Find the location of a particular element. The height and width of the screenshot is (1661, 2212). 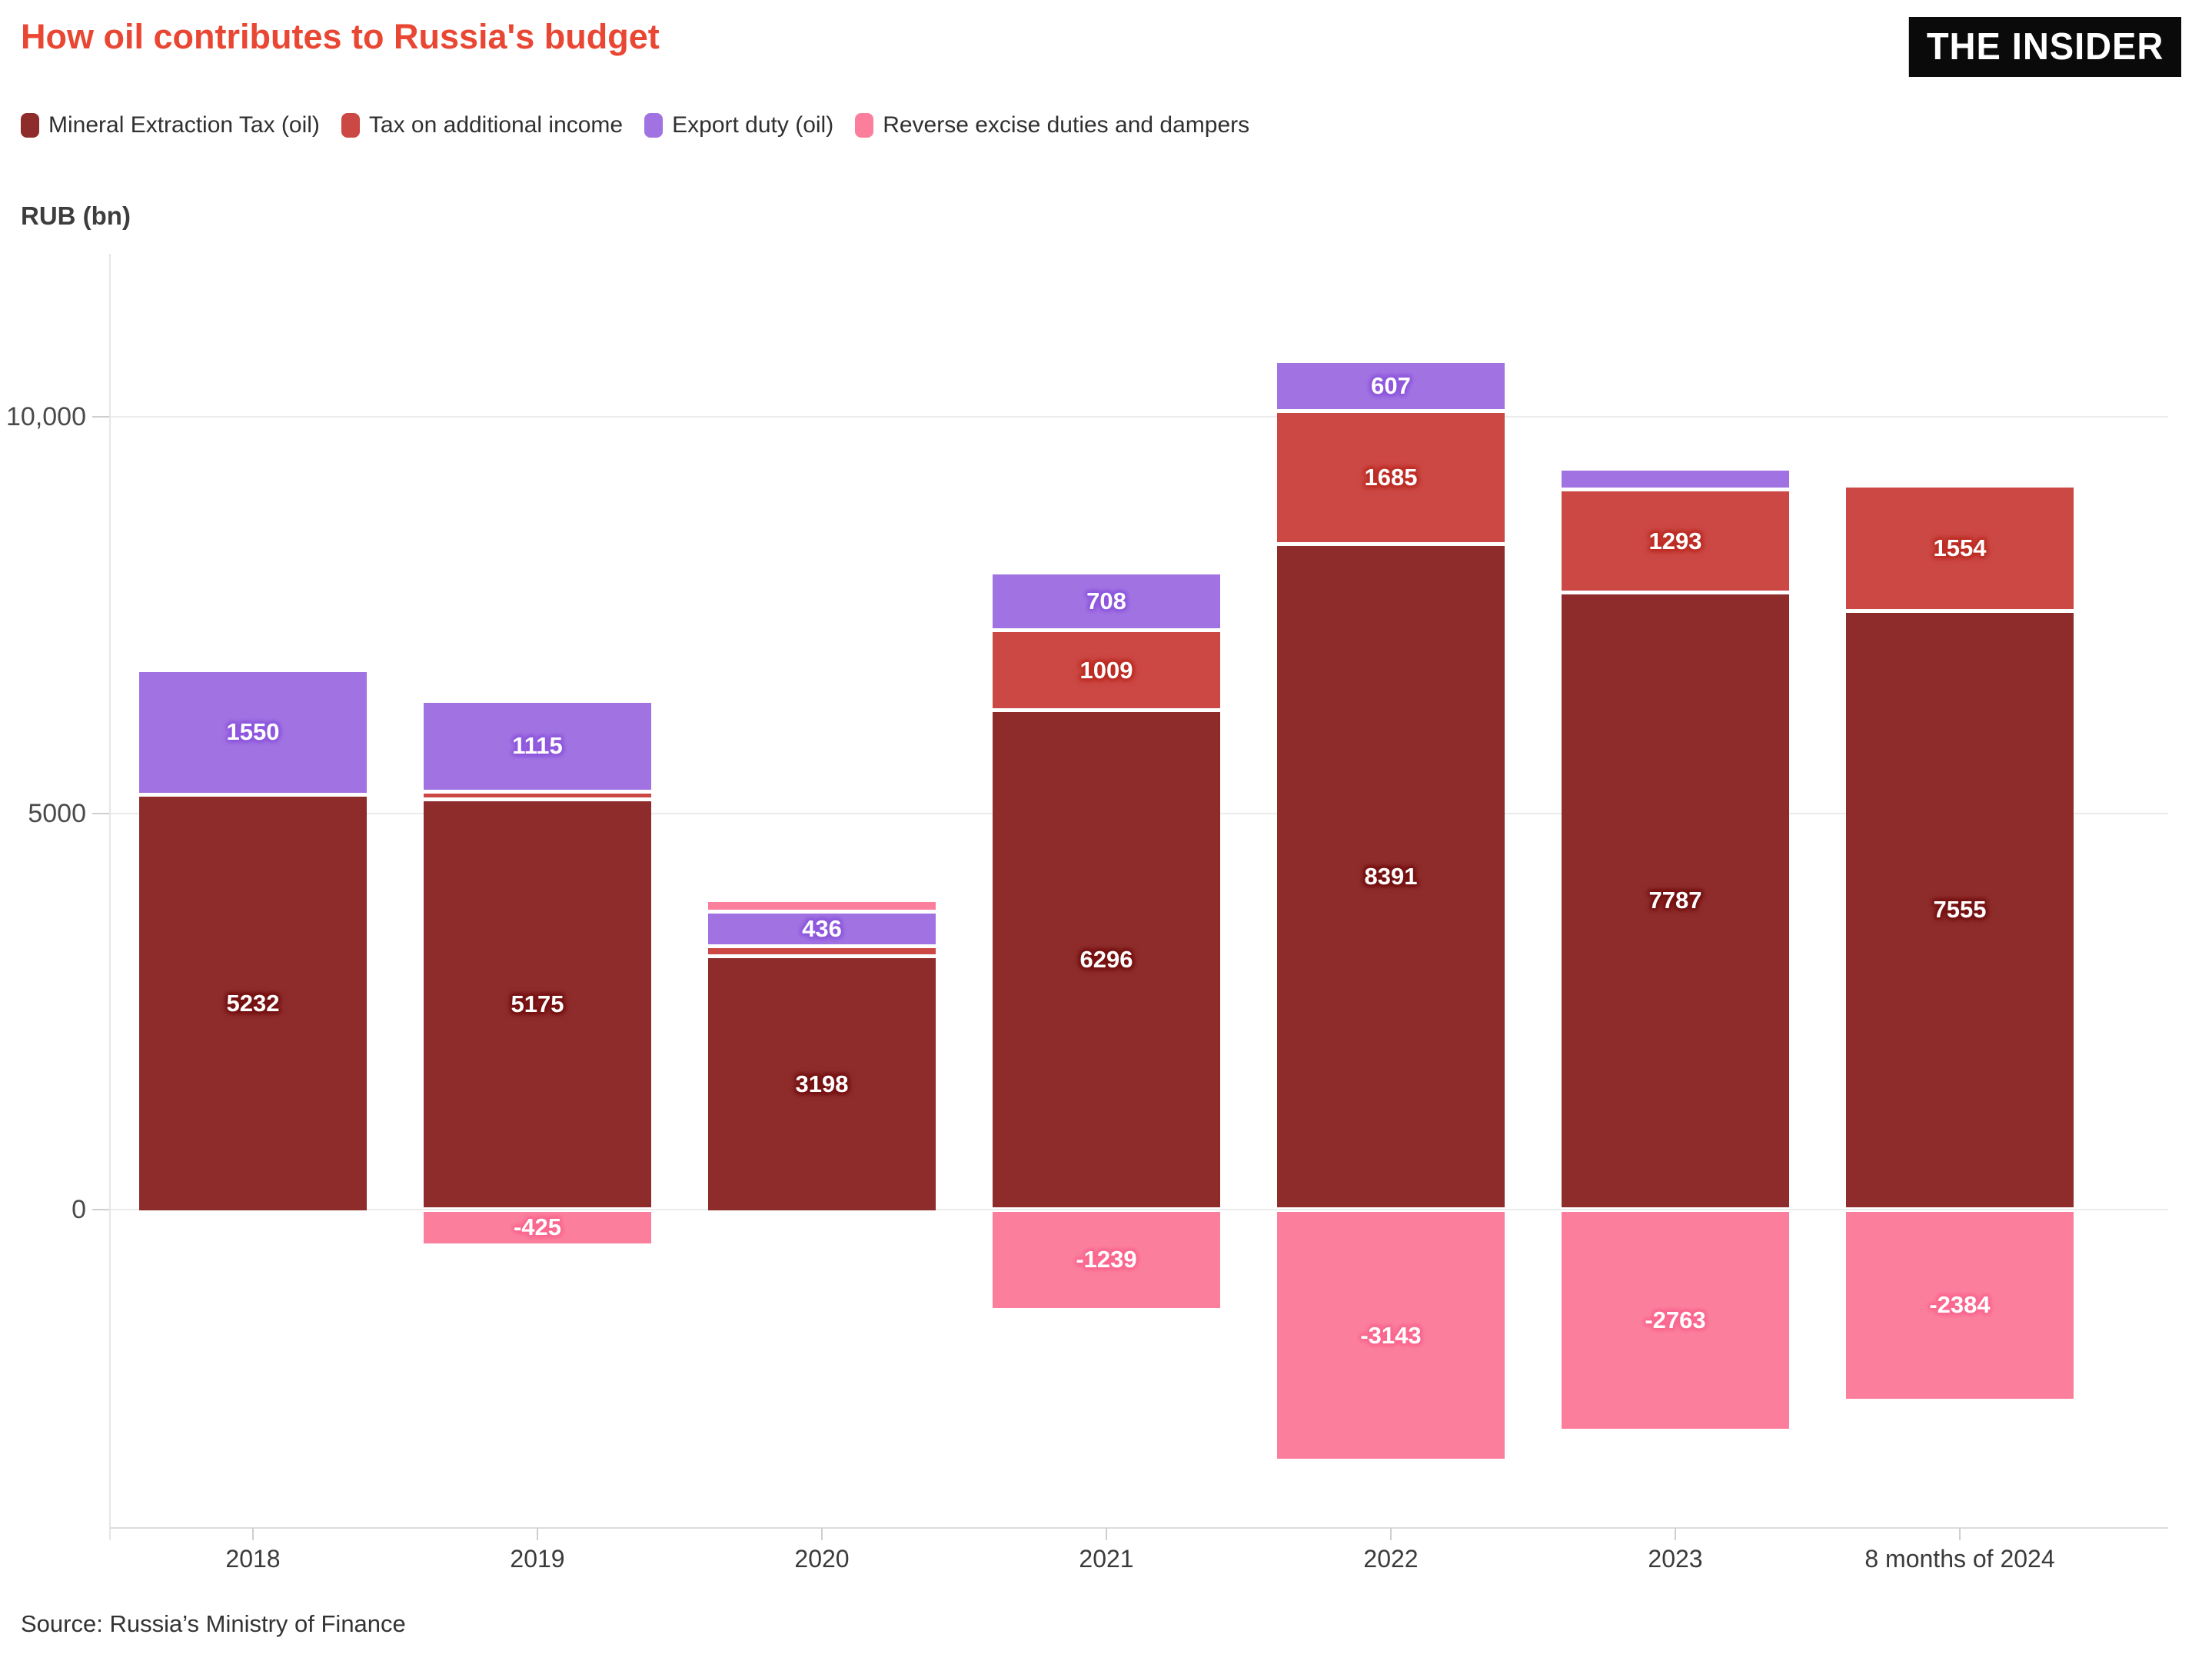

legend-item-1: Mineral Extraction Tax (oil) is located at coordinates (170, 125).